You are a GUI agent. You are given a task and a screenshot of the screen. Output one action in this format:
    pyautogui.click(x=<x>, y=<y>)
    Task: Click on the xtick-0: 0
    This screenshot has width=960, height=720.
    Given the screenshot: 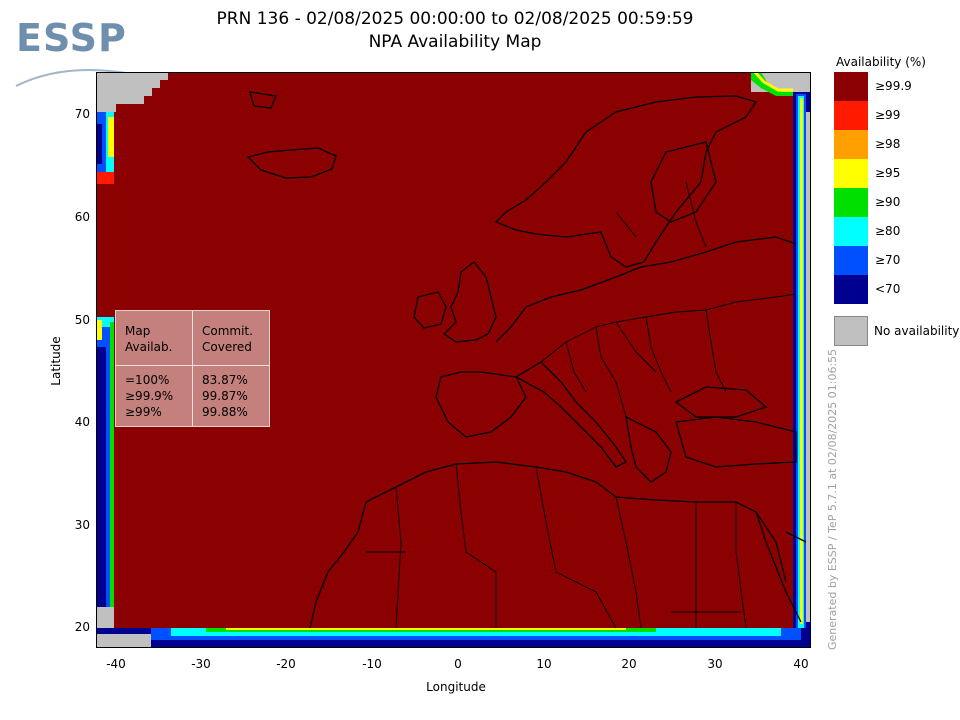 What is the action you would take?
    pyautogui.click(x=458, y=664)
    